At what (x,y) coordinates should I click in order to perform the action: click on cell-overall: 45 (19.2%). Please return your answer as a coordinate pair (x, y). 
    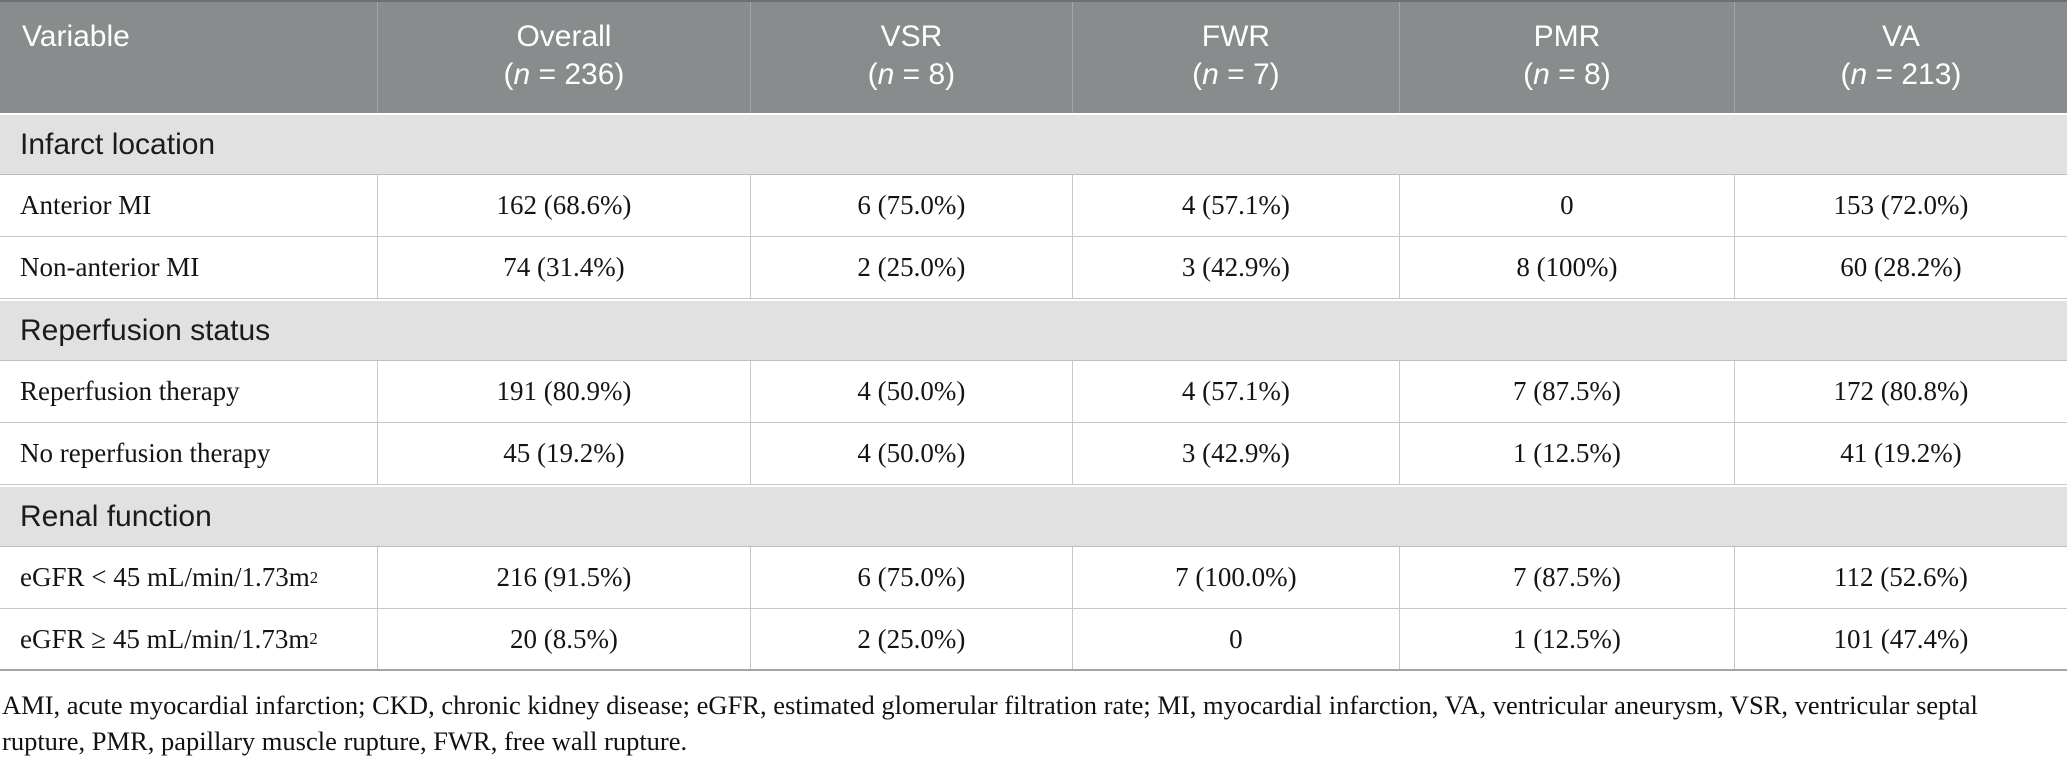
    Looking at the image, I should click on (563, 453).